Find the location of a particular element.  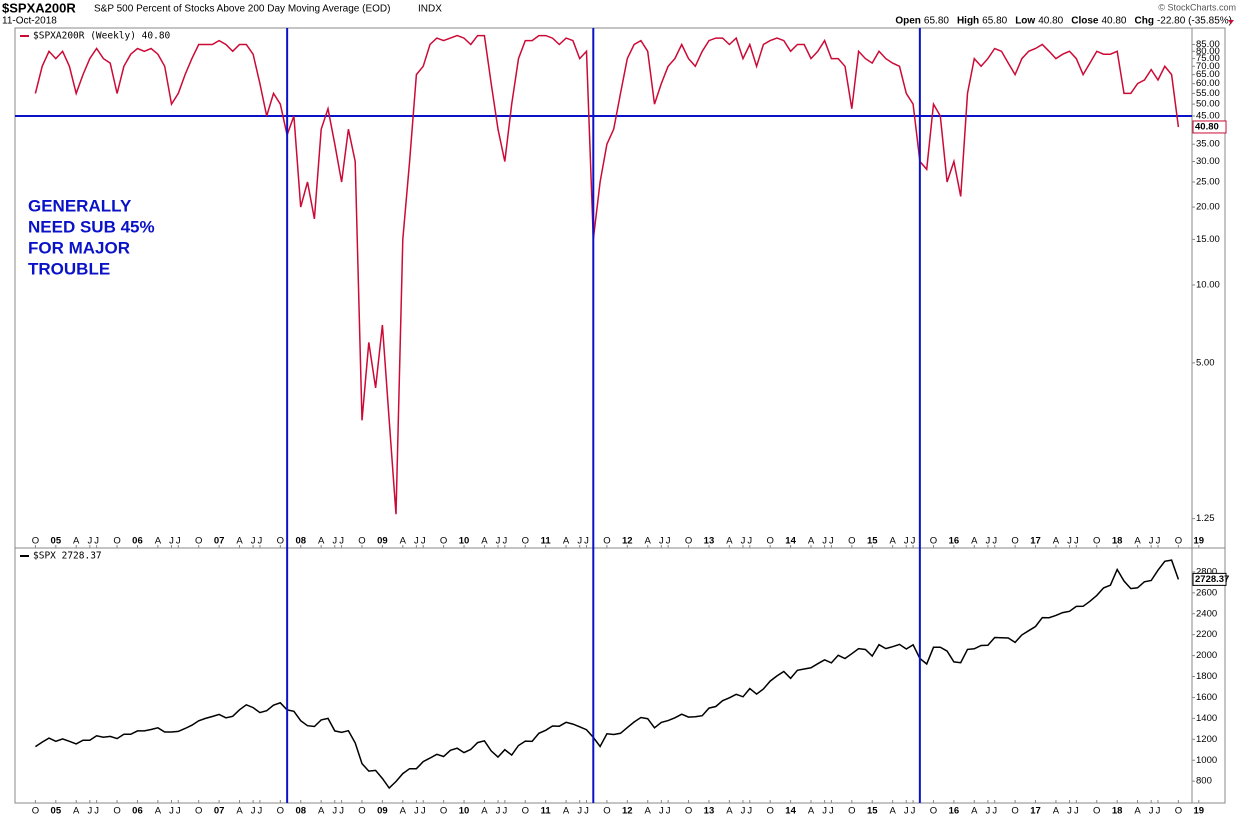

annotation: TROUBLE is located at coordinates (69, 268).